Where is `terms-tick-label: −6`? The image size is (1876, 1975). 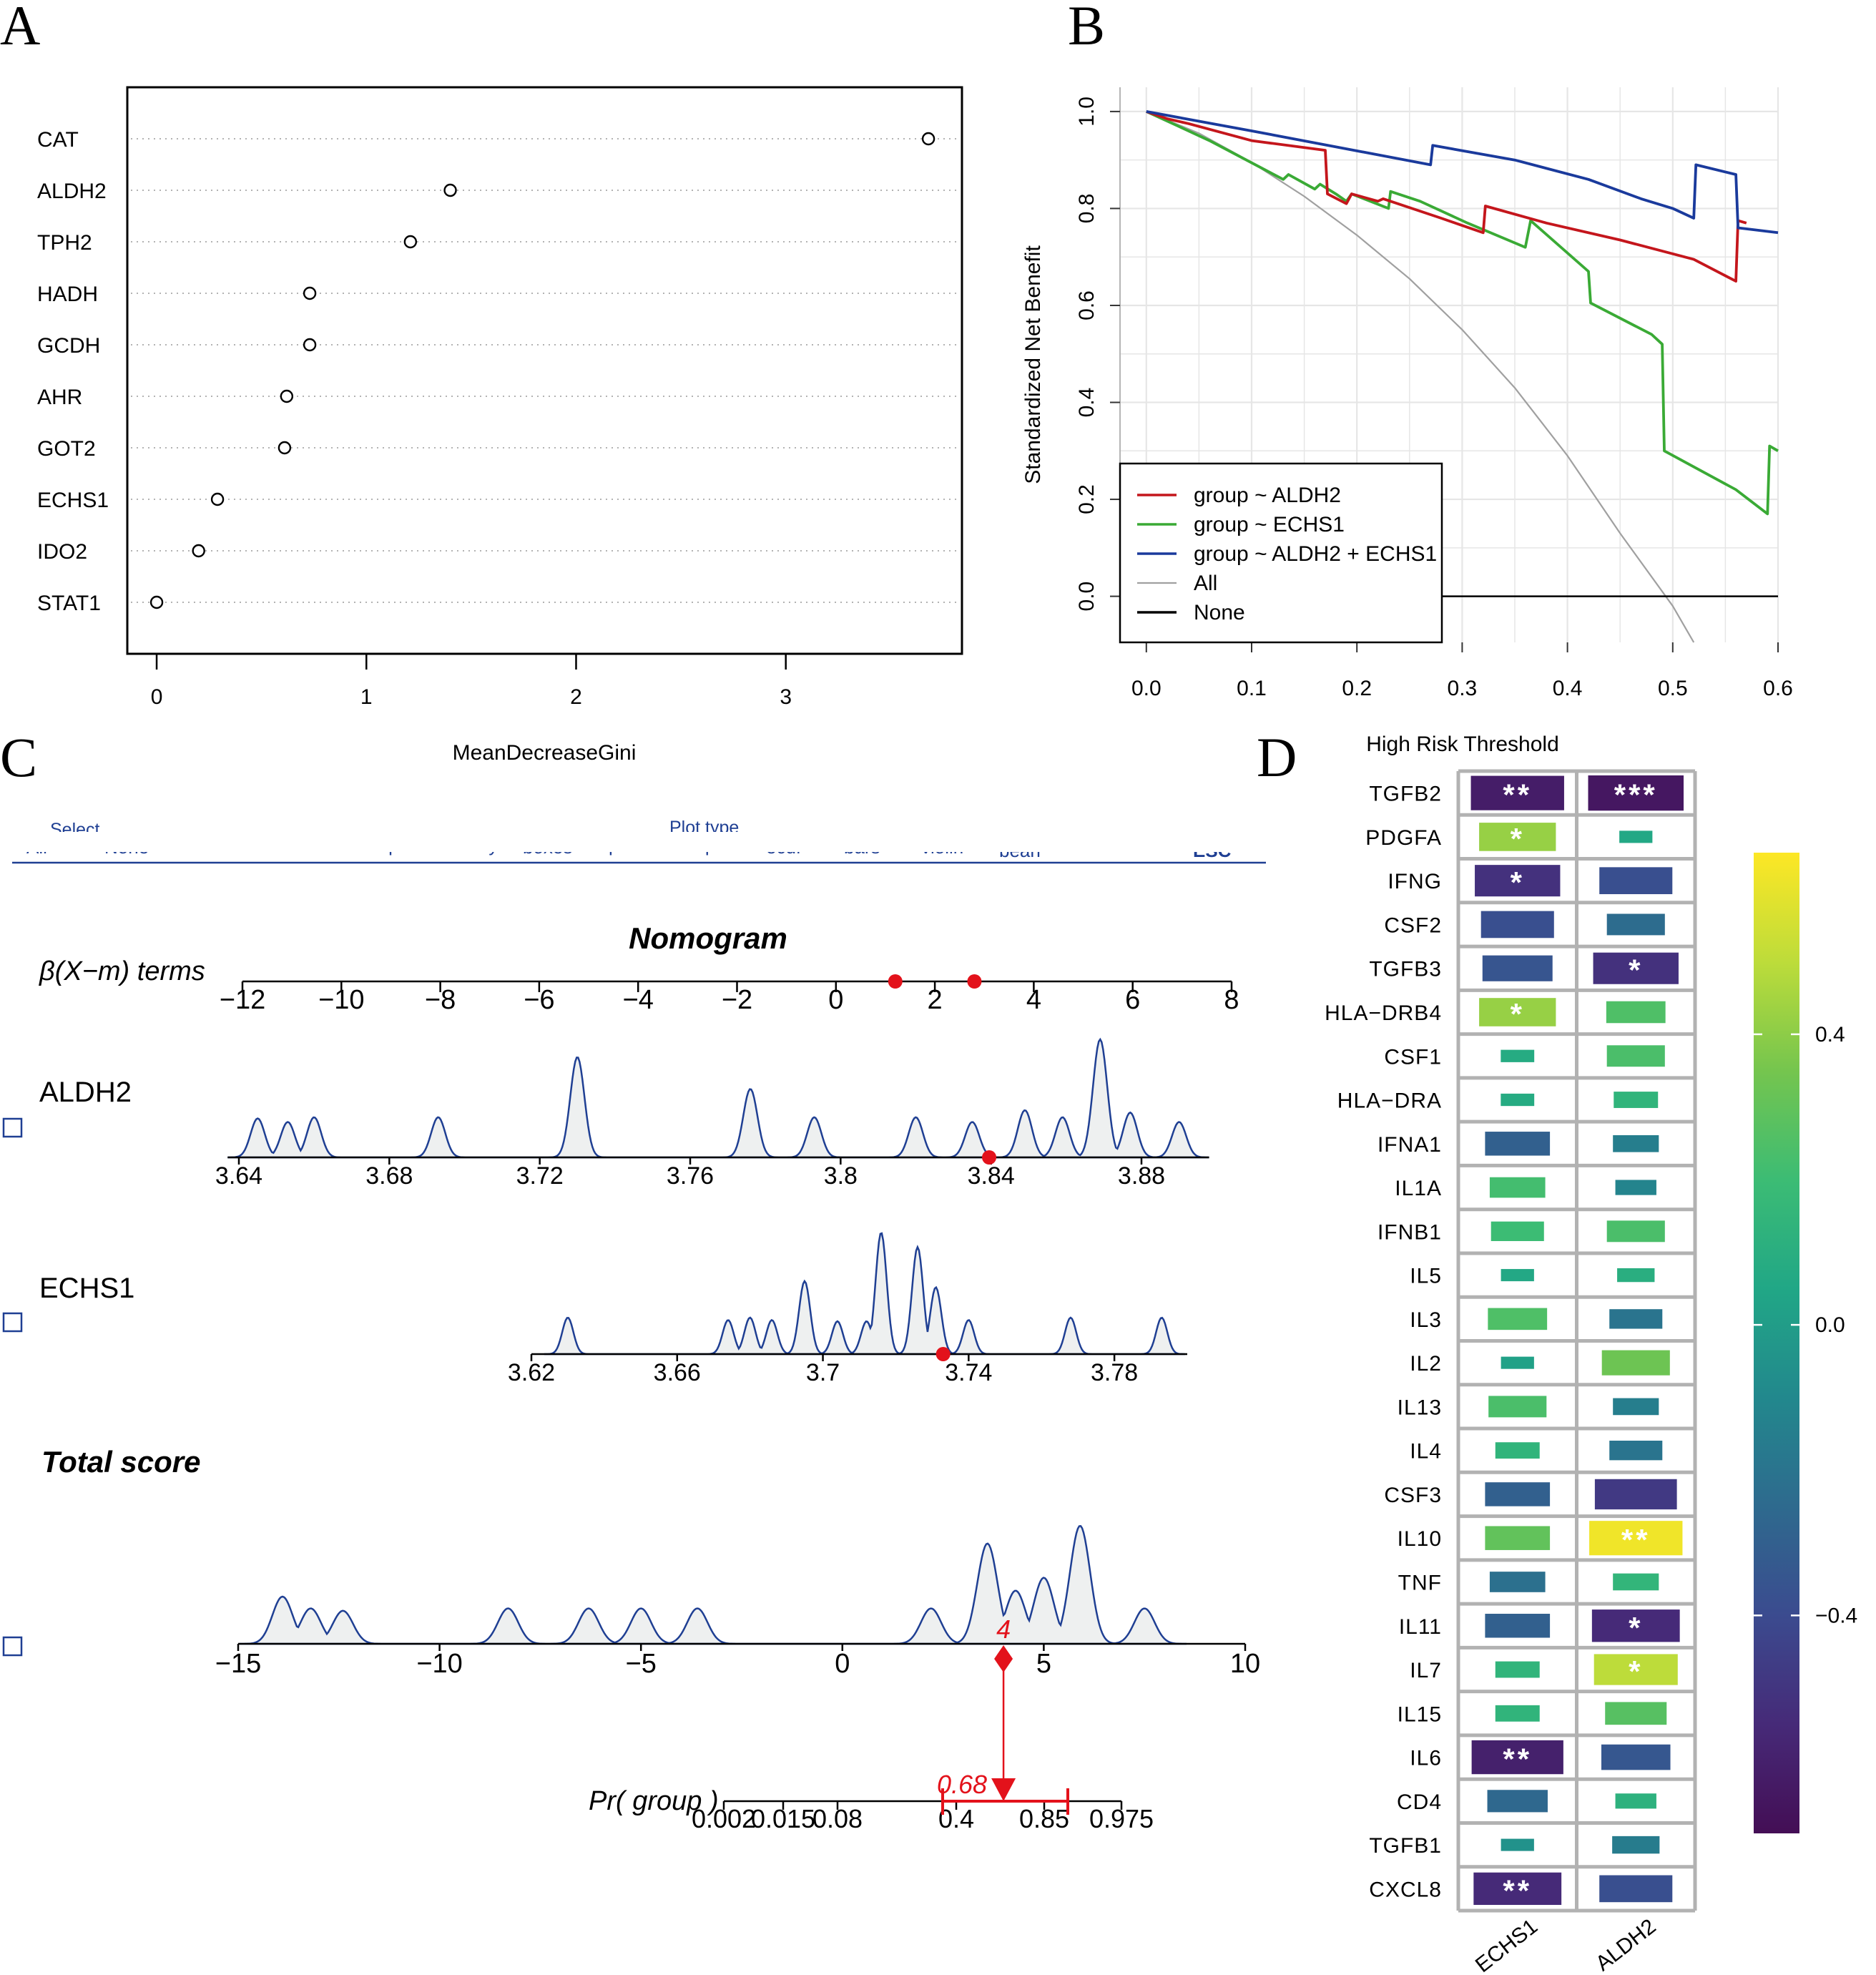
terms-tick-label: −6 is located at coordinates (539, 1000).